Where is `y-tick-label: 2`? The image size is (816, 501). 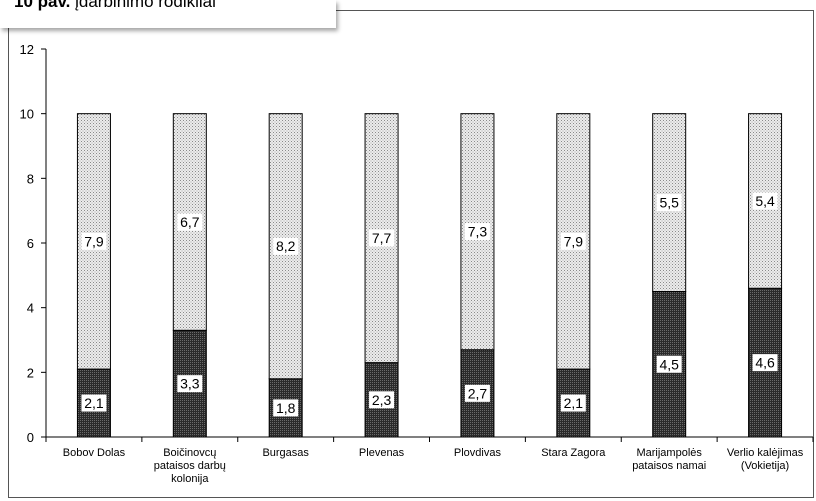 y-tick-label: 2 is located at coordinates (30, 372).